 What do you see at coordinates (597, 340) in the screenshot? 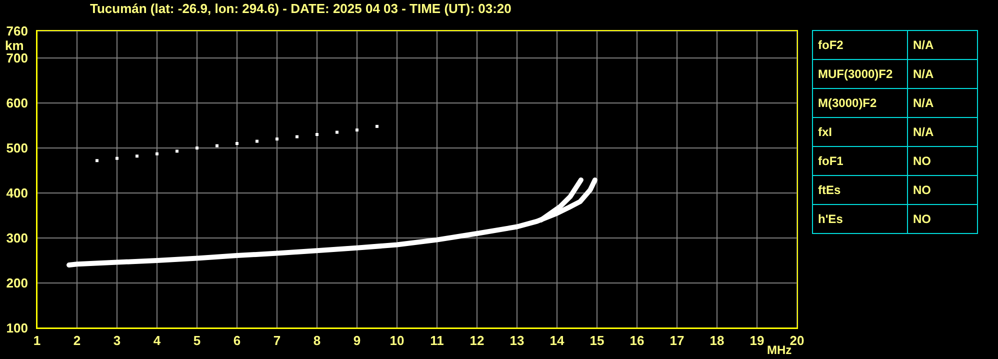
I see `x-tick-label: 15` at bounding box center [597, 340].